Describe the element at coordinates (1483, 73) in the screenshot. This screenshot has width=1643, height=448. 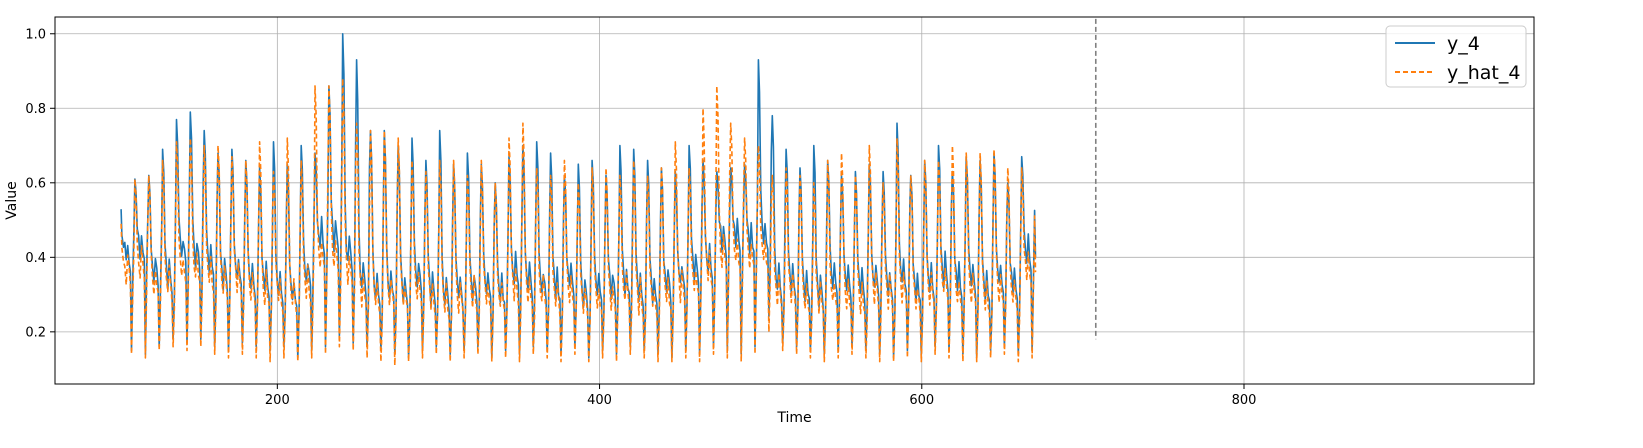
I see `legend-label-y_hat_4: y_hat_4` at that location.